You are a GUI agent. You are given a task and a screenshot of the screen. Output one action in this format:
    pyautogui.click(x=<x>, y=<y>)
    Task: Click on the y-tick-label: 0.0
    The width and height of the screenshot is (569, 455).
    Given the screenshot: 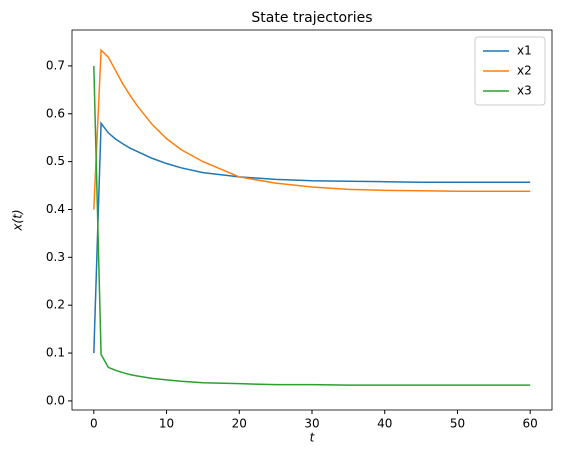 What is the action you would take?
    pyautogui.click(x=55, y=400)
    